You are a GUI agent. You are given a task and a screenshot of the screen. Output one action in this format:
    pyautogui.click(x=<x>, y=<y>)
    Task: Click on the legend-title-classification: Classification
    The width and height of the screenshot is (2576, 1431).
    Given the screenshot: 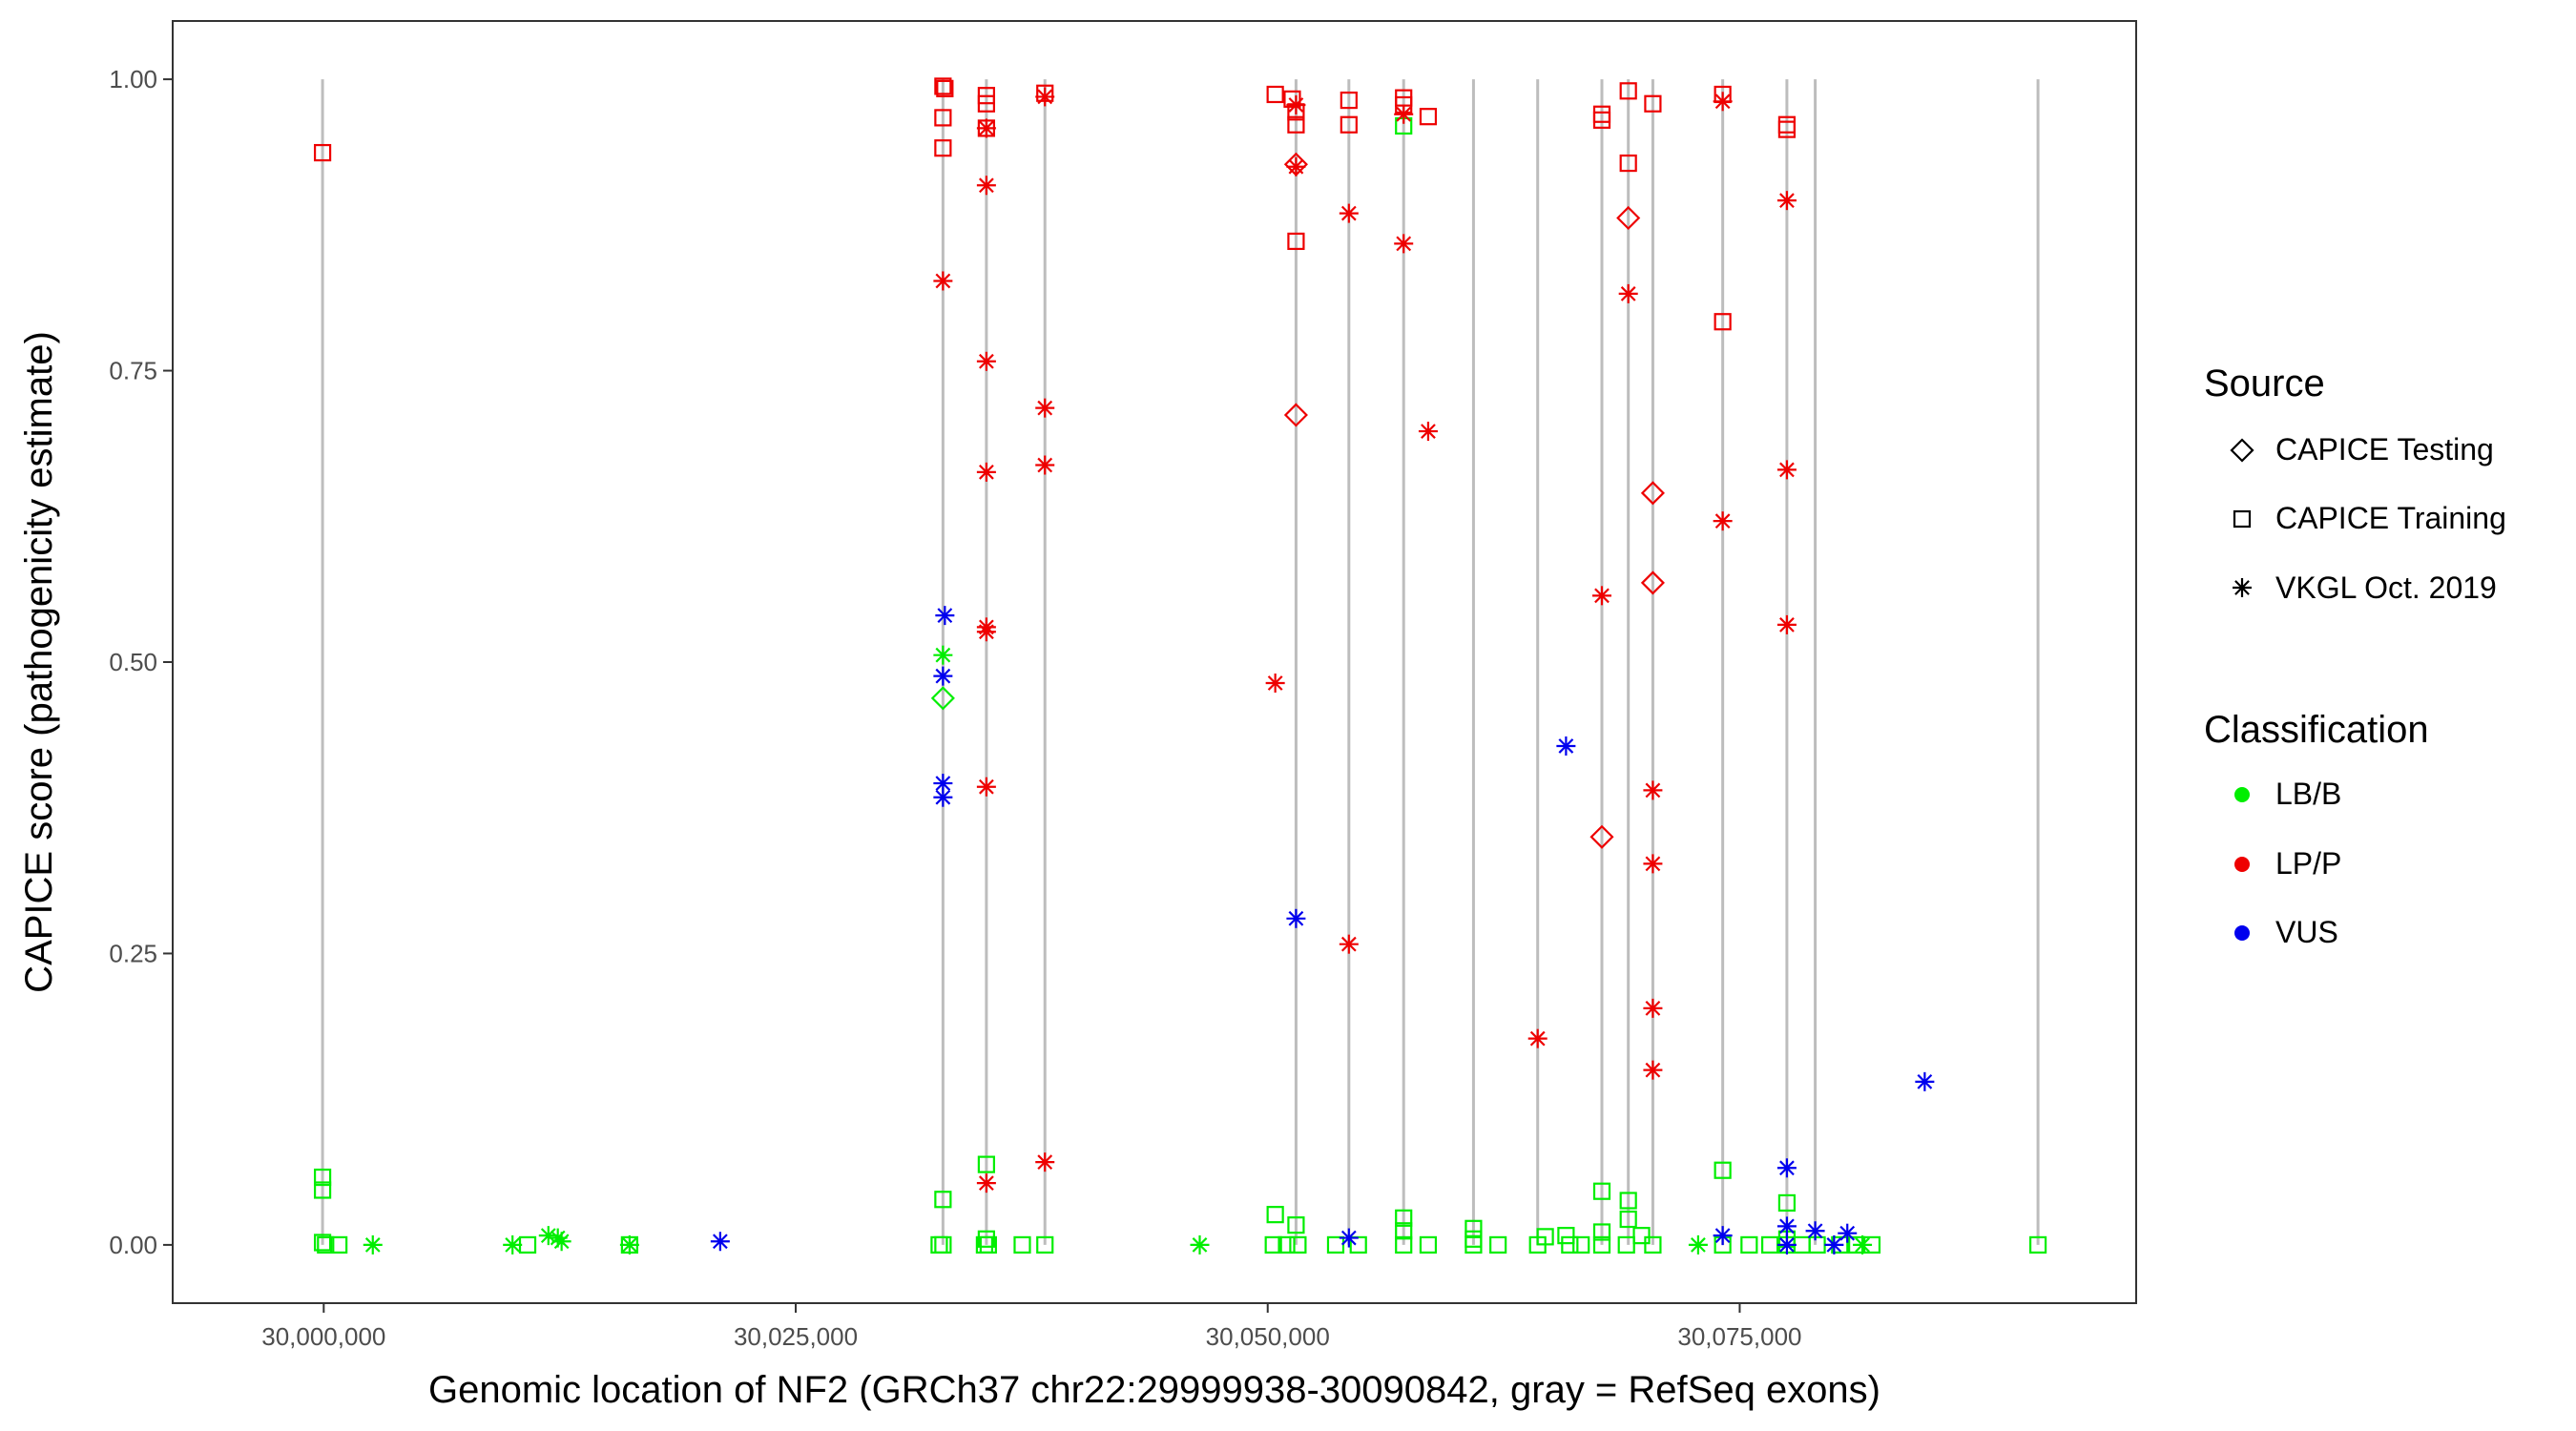 What is the action you would take?
    pyautogui.click(x=2316, y=730)
    